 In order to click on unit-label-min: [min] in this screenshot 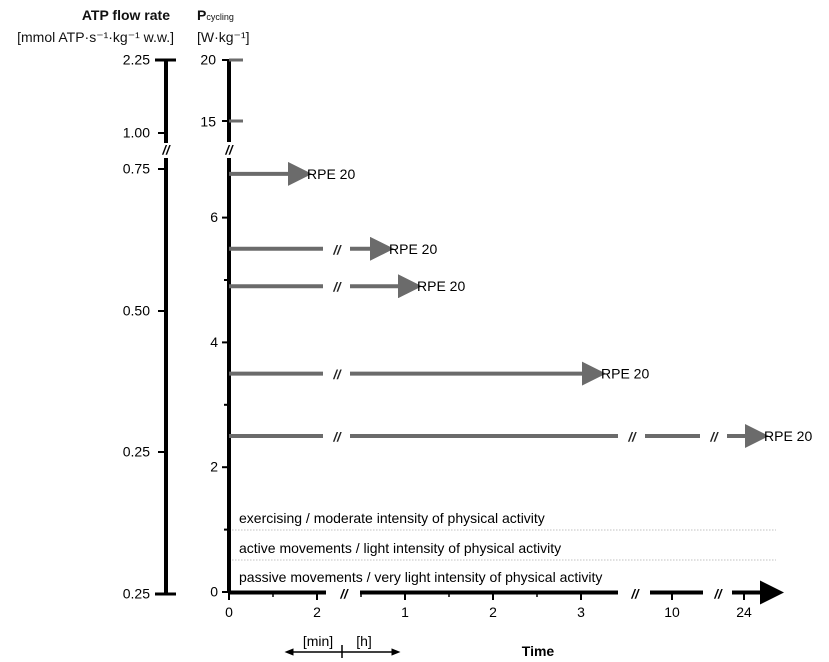, I will do `click(318, 641)`.